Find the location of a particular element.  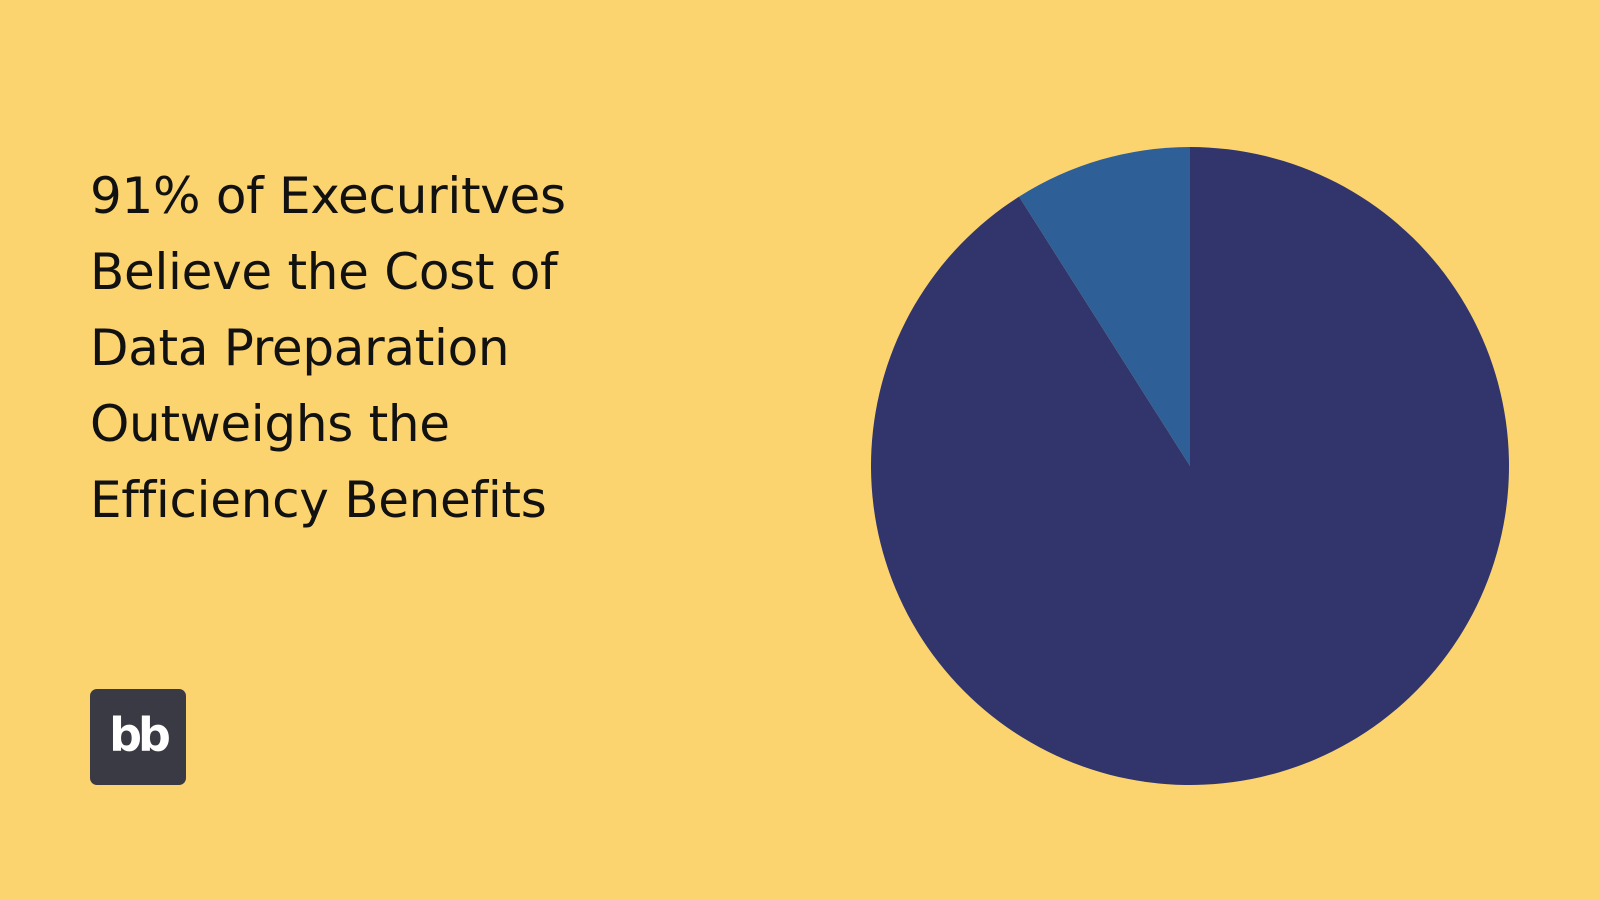

headline-line-5: Efficiency Benefits is located at coordinates (318, 500).